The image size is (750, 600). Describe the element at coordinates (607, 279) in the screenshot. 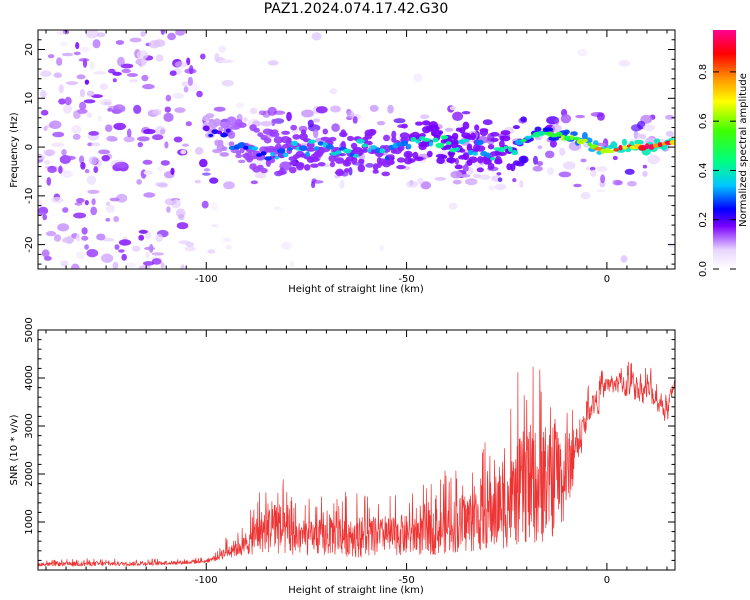

I see `x-tick-label: 0` at that location.